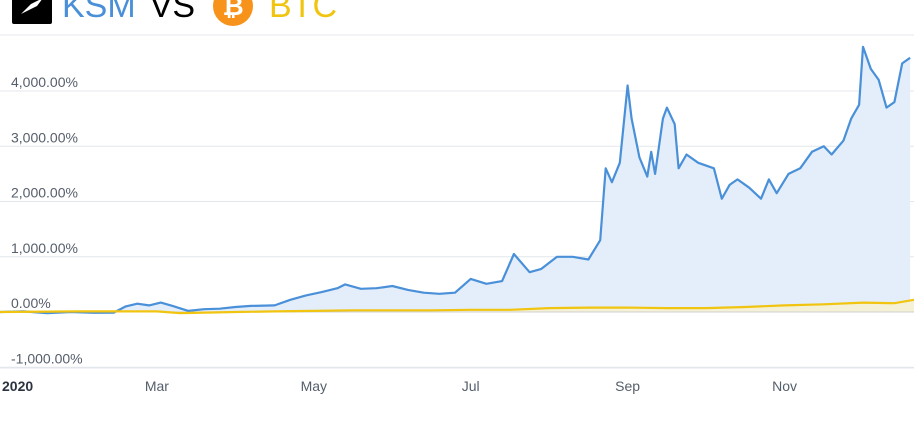  What do you see at coordinates (47, 358) in the screenshot?
I see `y-tick-label: -1,000.00%` at bounding box center [47, 358].